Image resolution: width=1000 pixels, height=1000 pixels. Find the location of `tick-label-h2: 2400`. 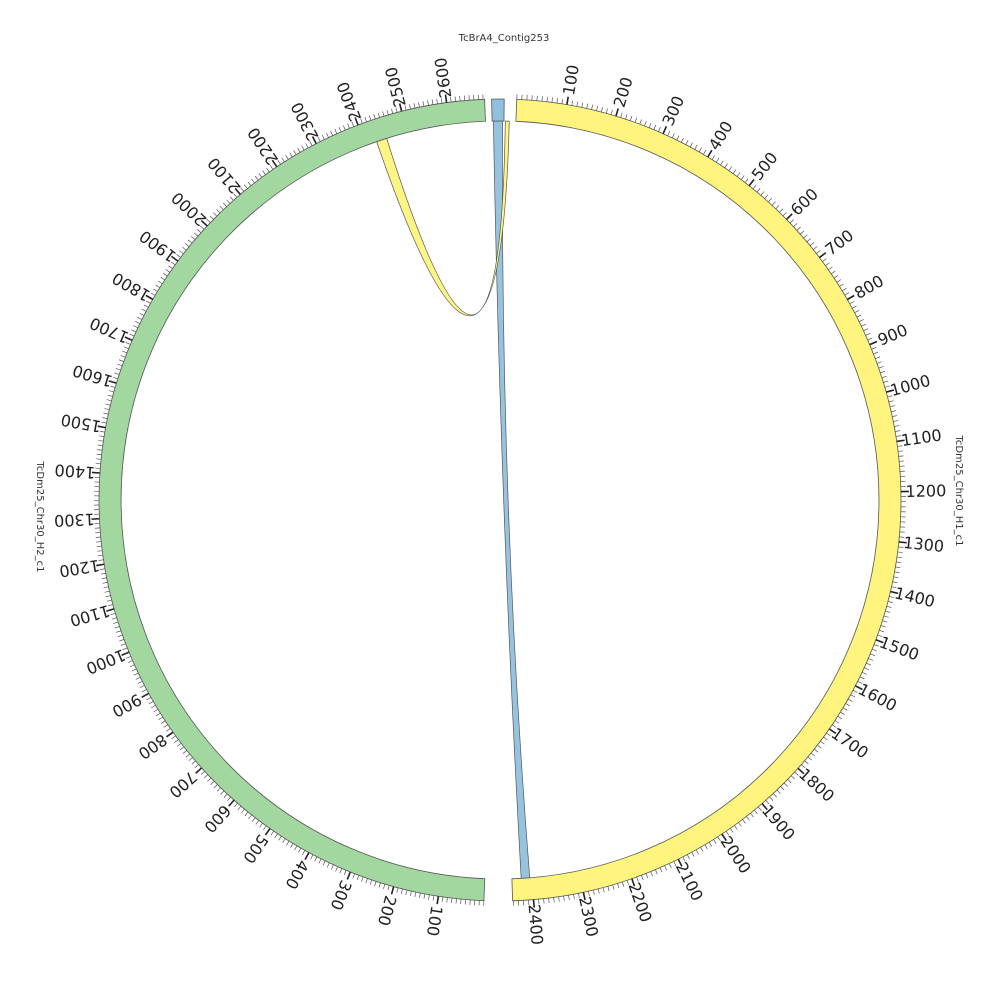

tick-label-h2: 2400 is located at coordinates (349, 101).